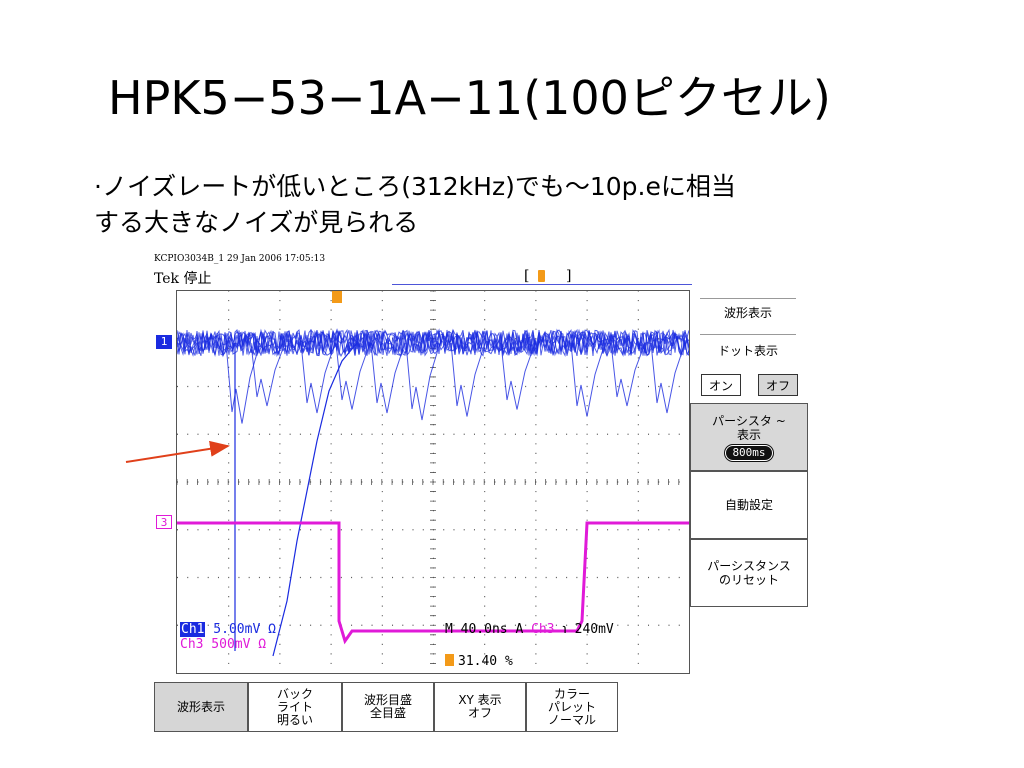 The image size is (1024, 768). Describe the element at coordinates (294, 719) in the screenshot. I see `bottom-label: 明るい` at that location.